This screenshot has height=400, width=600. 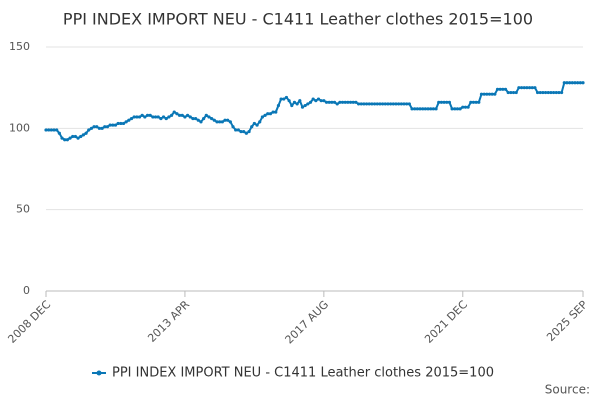 I want to click on y-tick-label: 100, so click(x=19, y=127).